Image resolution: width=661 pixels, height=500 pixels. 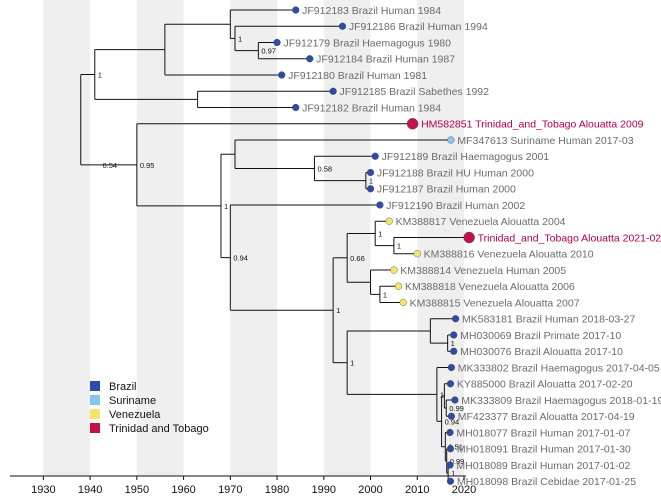 I want to click on tip-label: MH030076 Brazil Alouatta 2017-10, so click(x=541, y=352).